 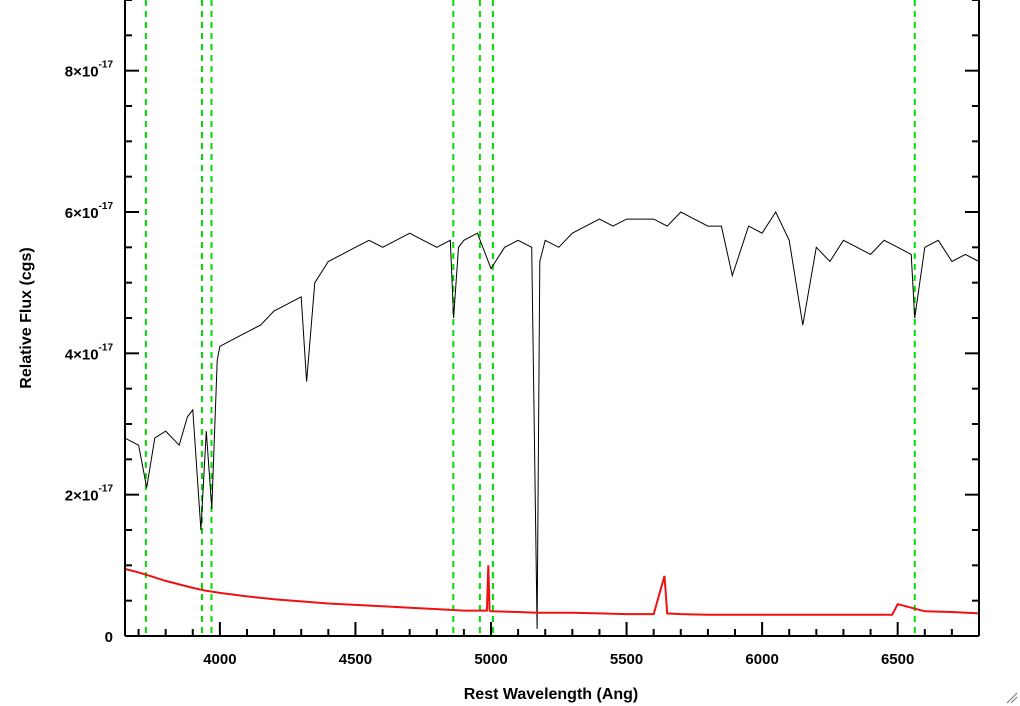 What do you see at coordinates (1011, 697) in the screenshot?
I see `resize-grip-icon` at bounding box center [1011, 697].